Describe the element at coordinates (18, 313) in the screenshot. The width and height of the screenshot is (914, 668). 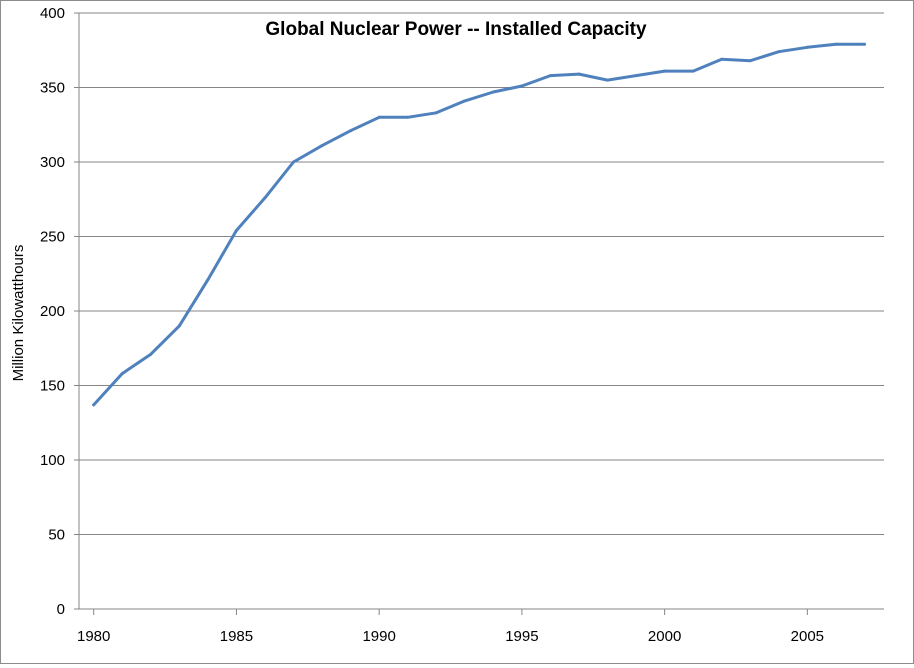
I see `y-axis-title: Million Kilowatthours` at that location.